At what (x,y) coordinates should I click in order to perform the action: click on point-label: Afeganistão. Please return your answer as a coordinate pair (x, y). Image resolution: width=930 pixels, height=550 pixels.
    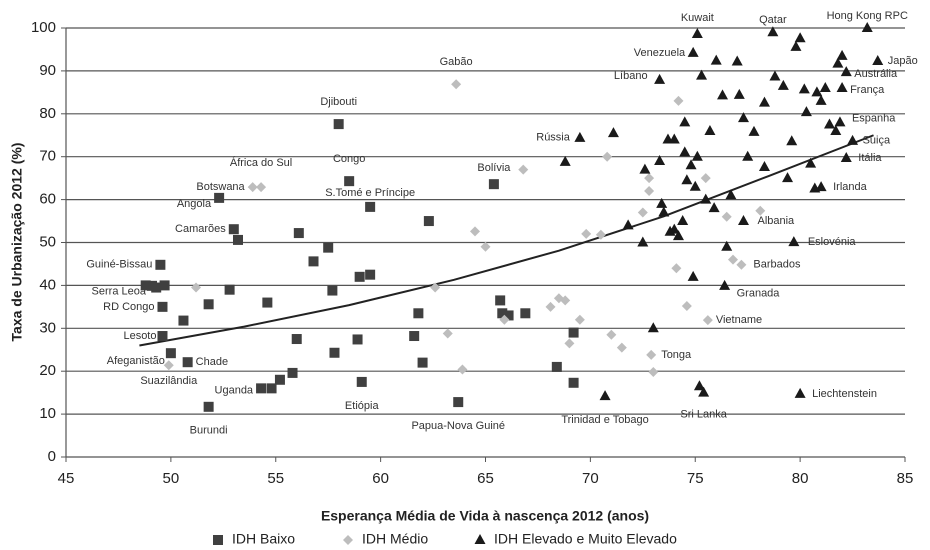
    Looking at the image, I should click on (136, 361).